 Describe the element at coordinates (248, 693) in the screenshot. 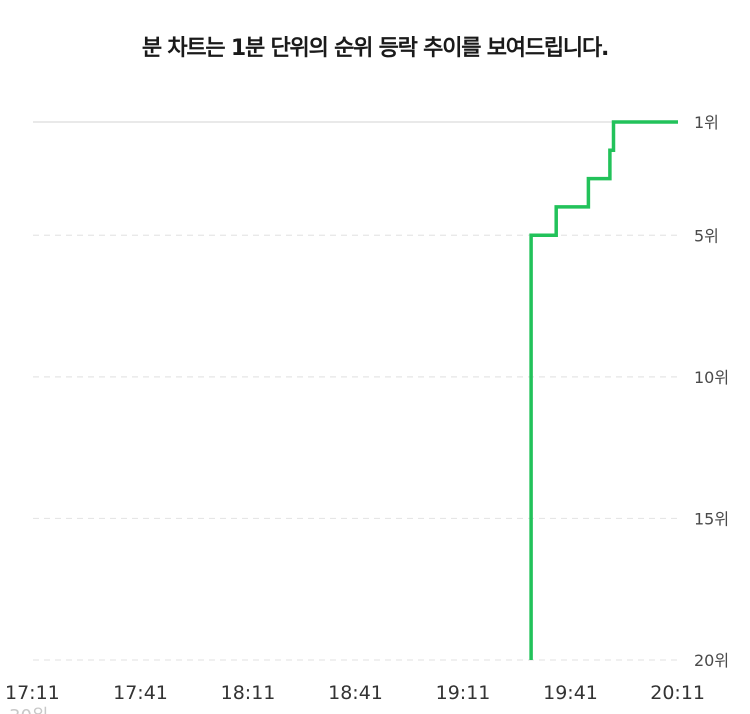

I see `x-tick-label: 18:11` at that location.